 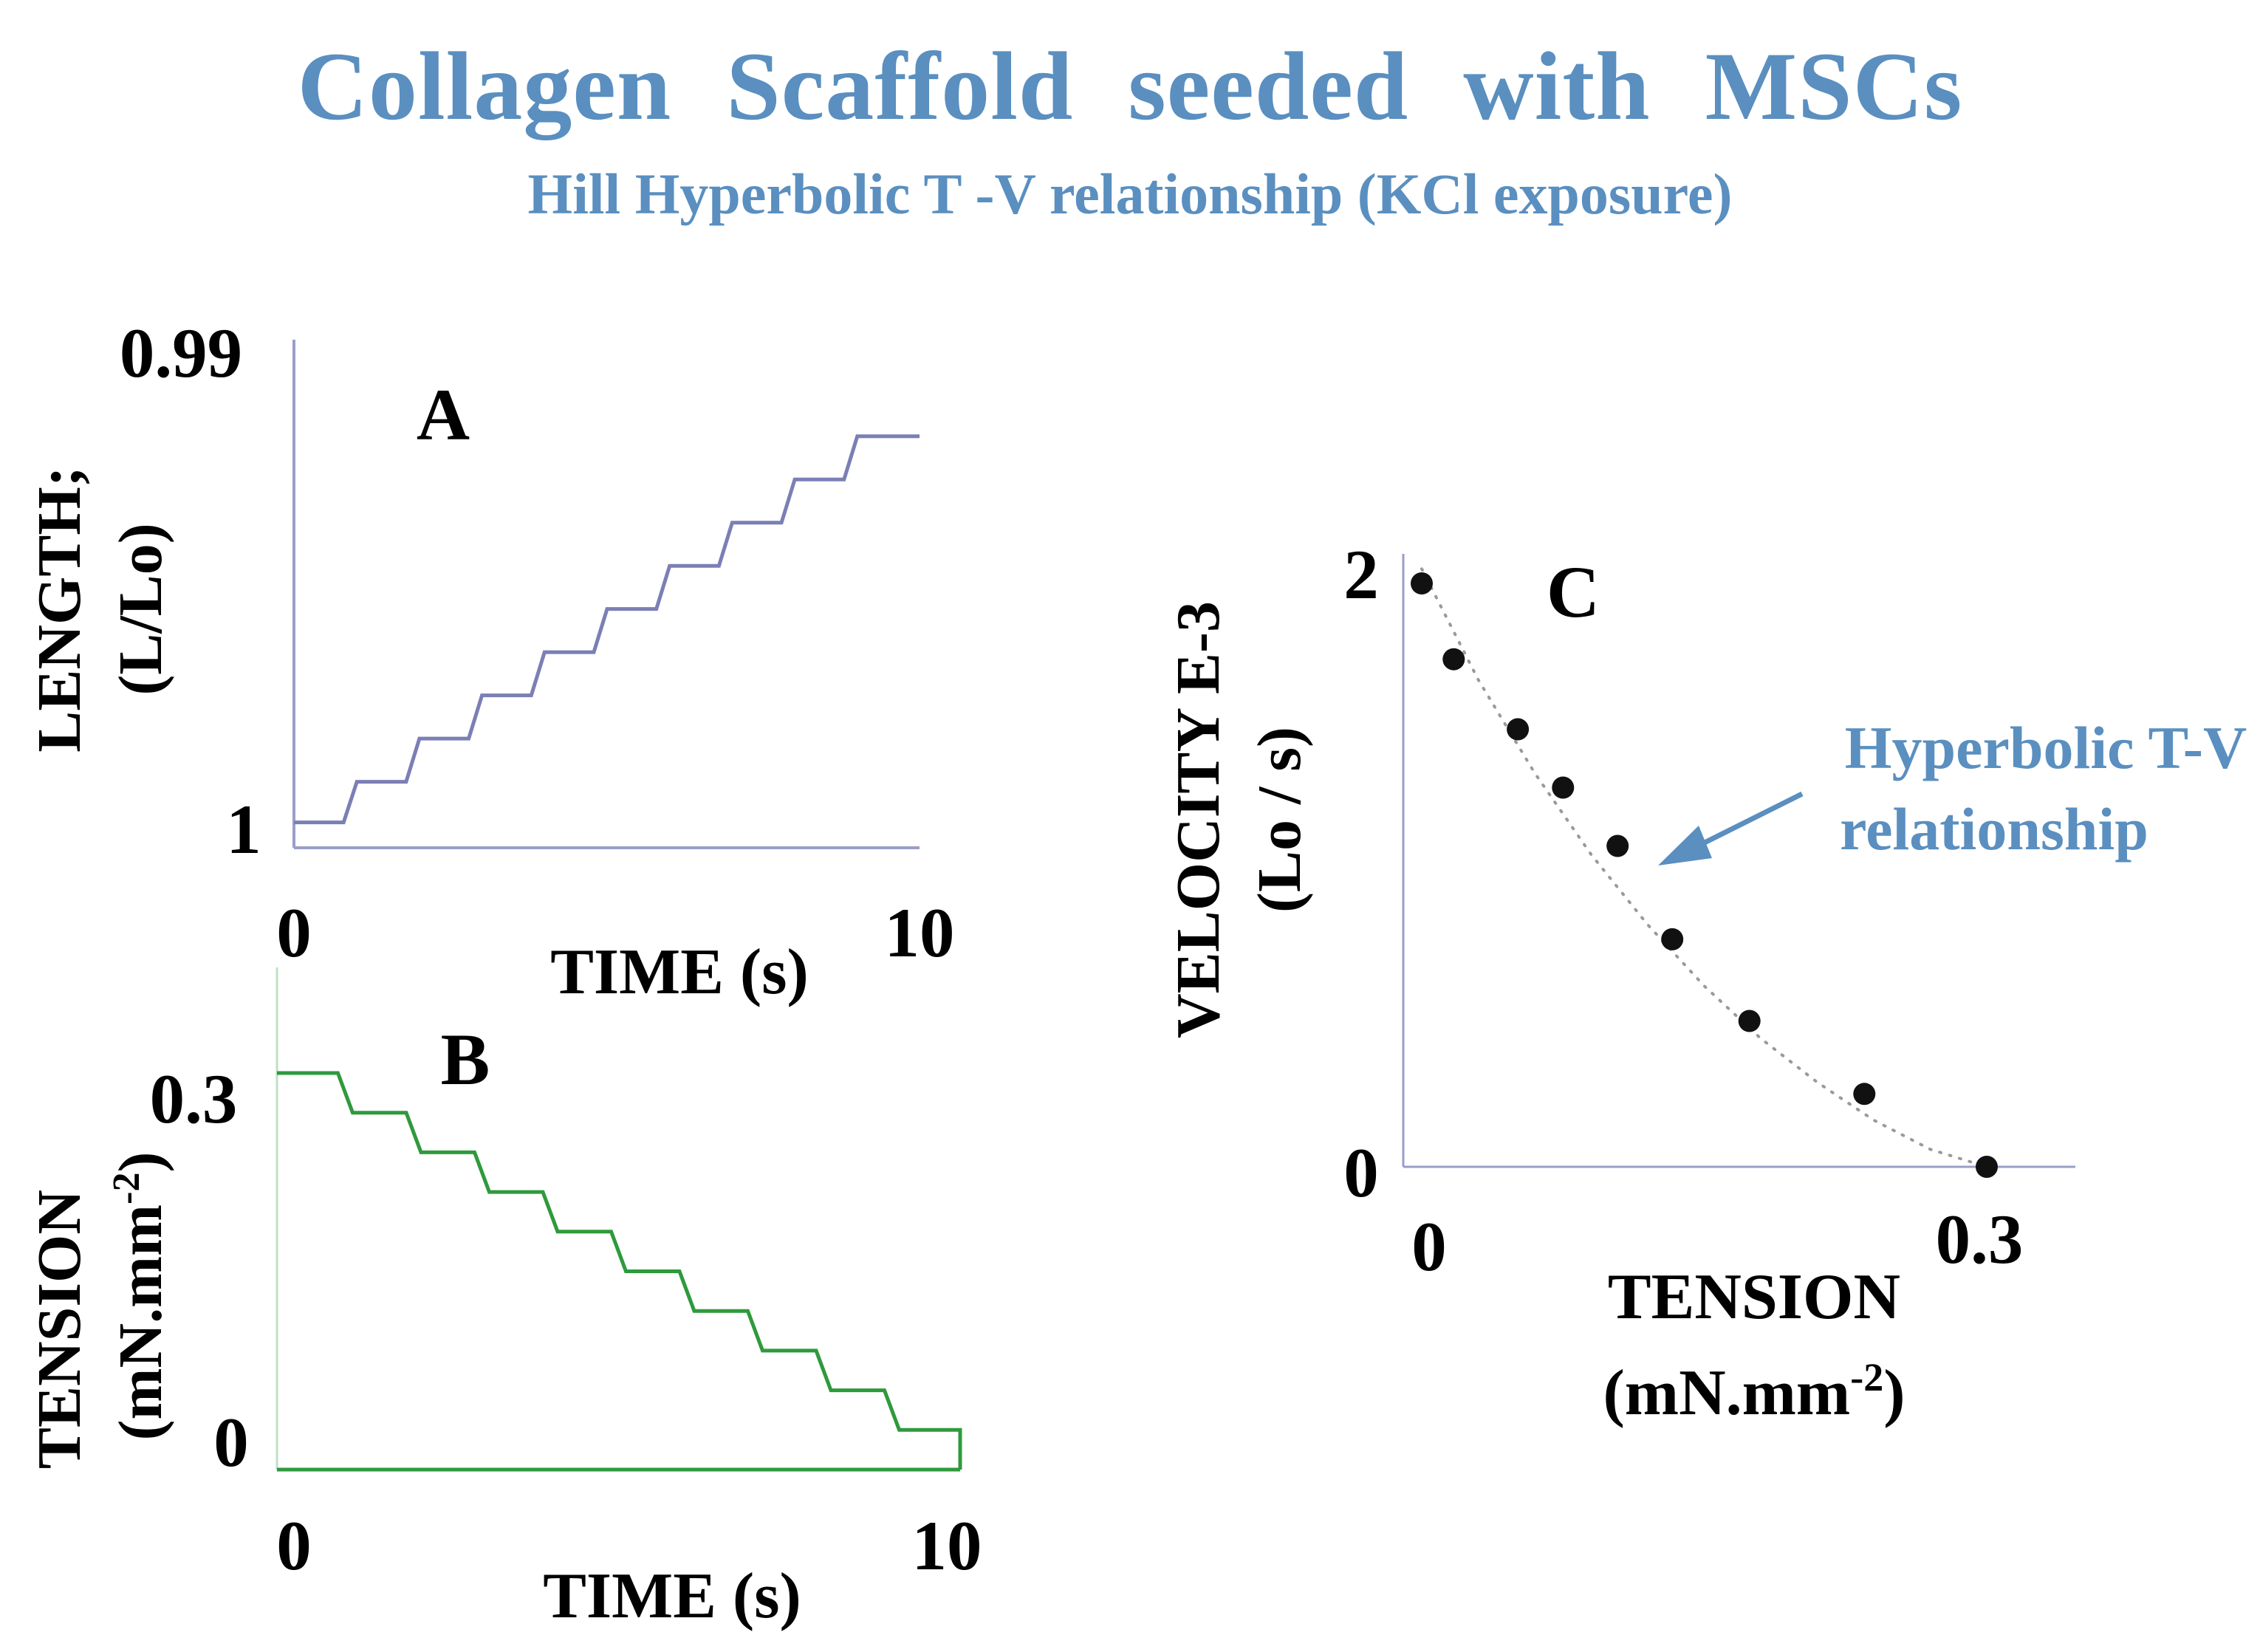 What do you see at coordinates (947, 1546) in the screenshot?
I see `panel-b-x-tick-end: 10` at bounding box center [947, 1546].